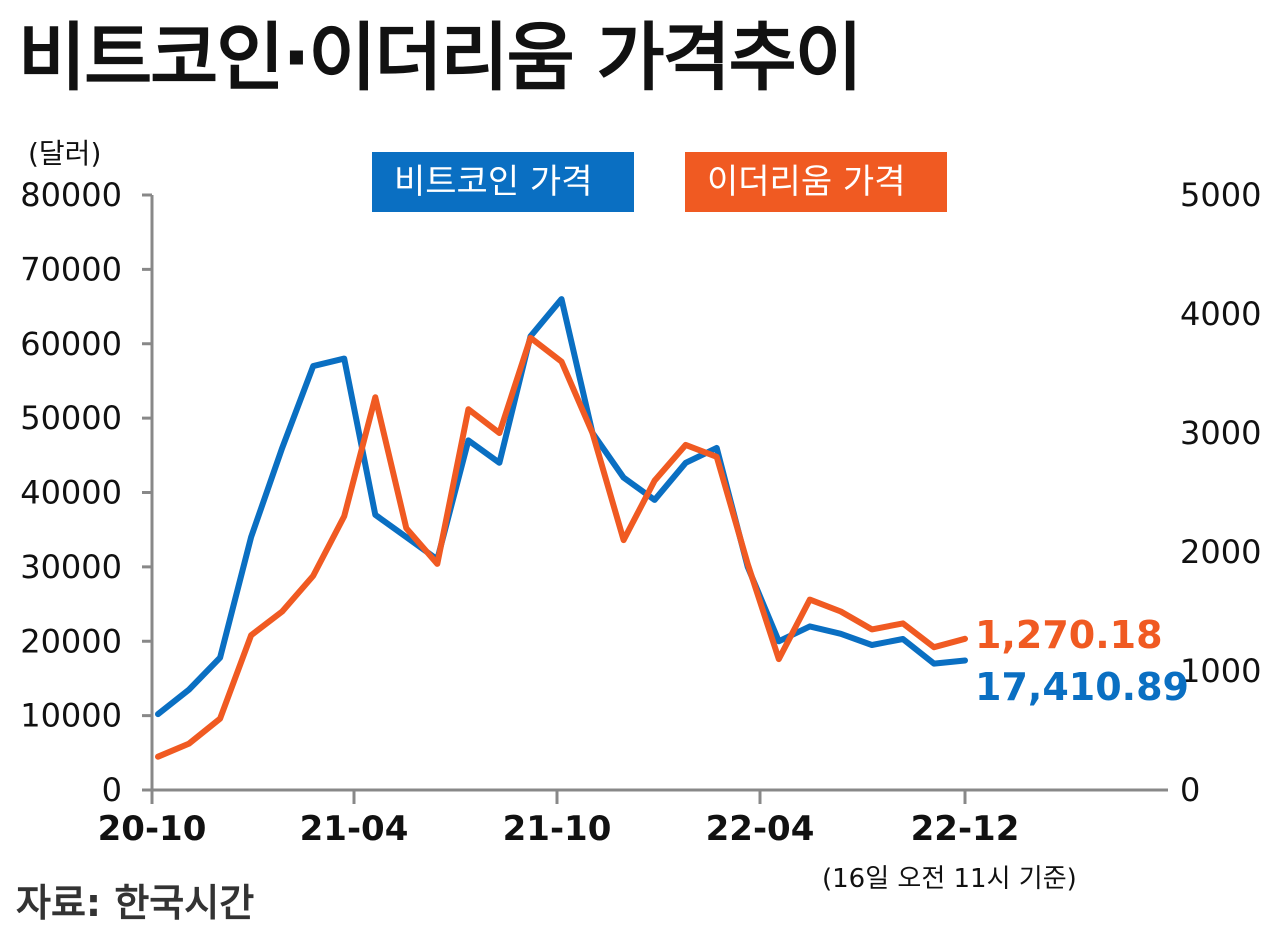 The width and height of the screenshot is (1280, 934). What do you see at coordinates (71, 641) in the screenshot?
I see `y-left-tick-label: 20000` at bounding box center [71, 641].